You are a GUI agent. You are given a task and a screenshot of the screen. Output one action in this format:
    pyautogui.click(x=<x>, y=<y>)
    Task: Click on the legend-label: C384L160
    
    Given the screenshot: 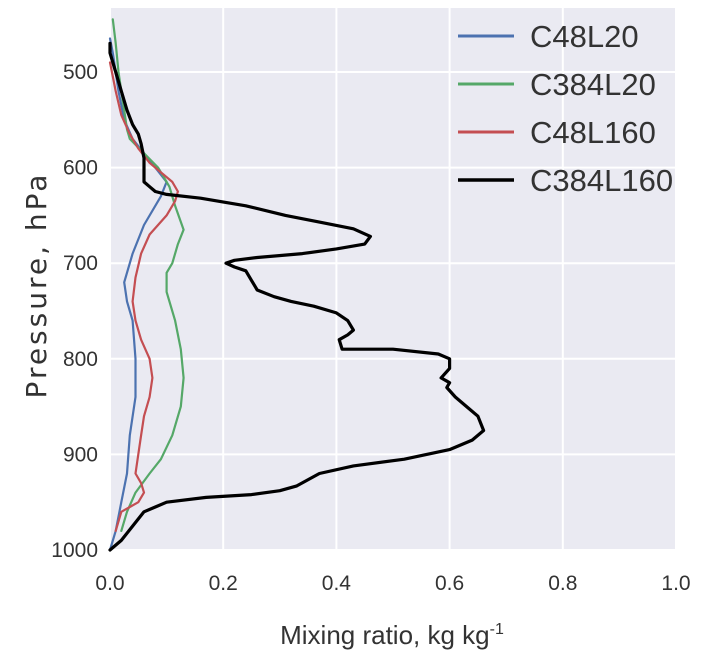 What is the action you would take?
    pyautogui.click(x=601, y=180)
    